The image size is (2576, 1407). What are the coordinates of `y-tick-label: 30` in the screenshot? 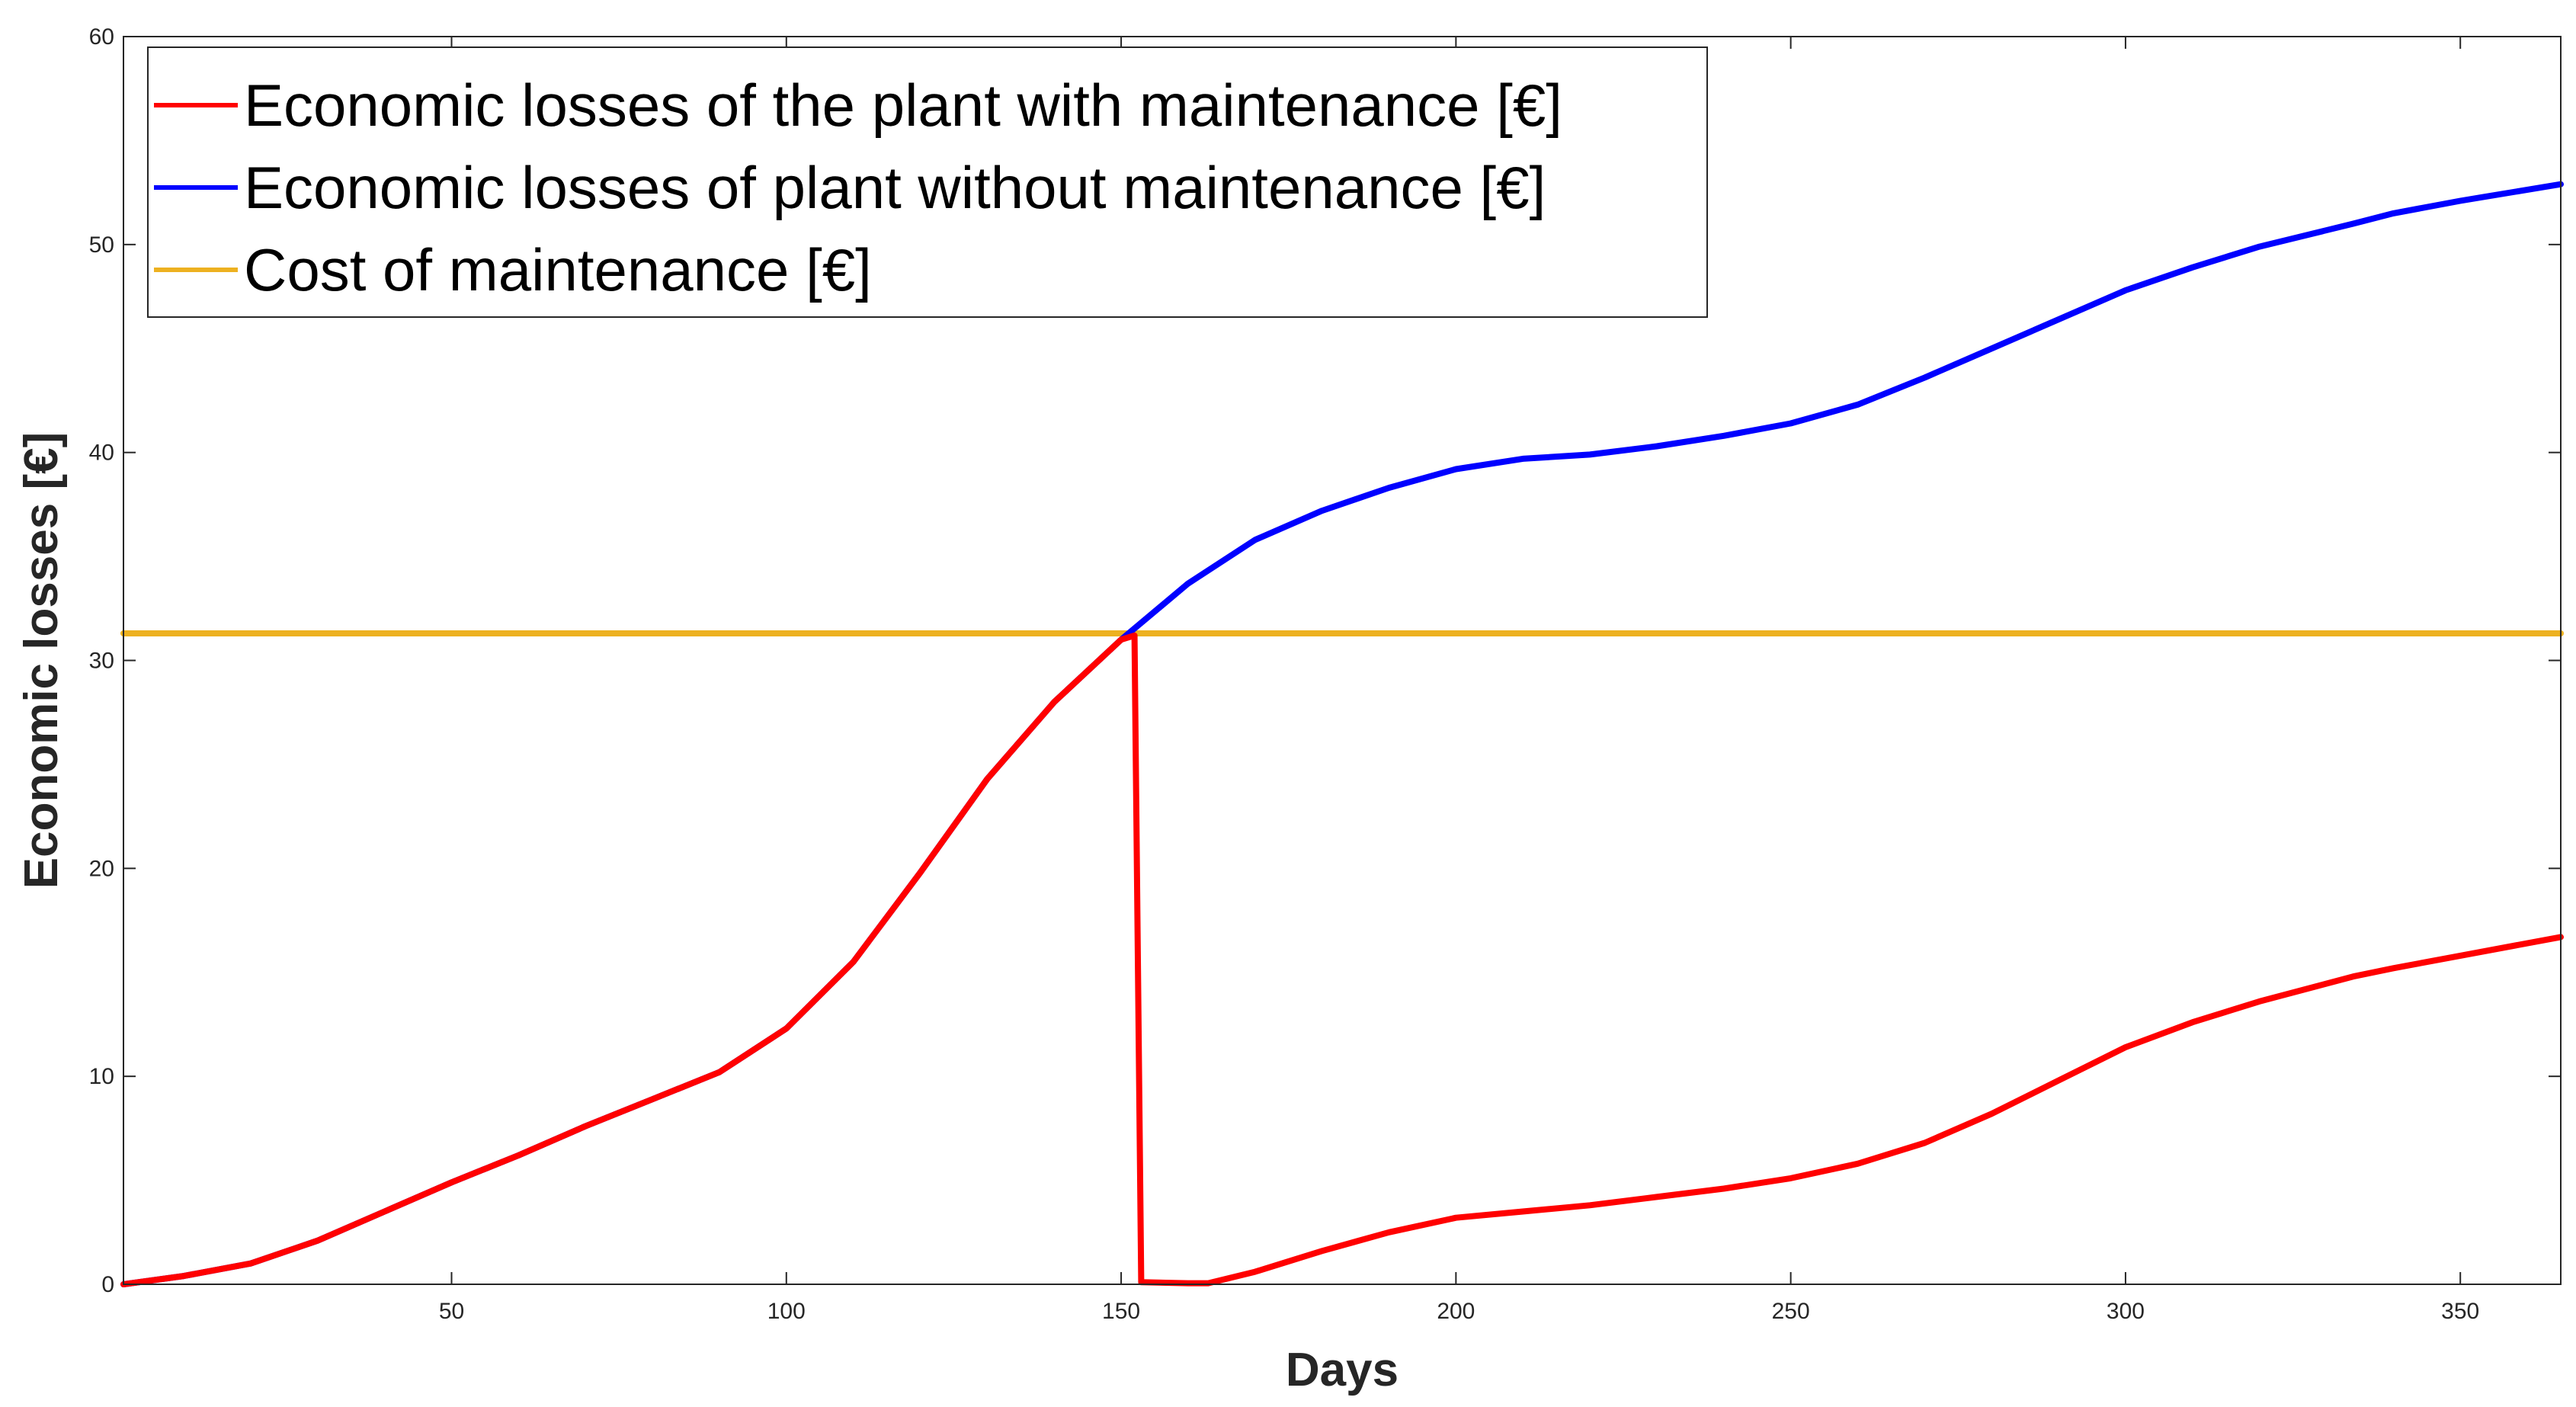 It's located at (101, 661).